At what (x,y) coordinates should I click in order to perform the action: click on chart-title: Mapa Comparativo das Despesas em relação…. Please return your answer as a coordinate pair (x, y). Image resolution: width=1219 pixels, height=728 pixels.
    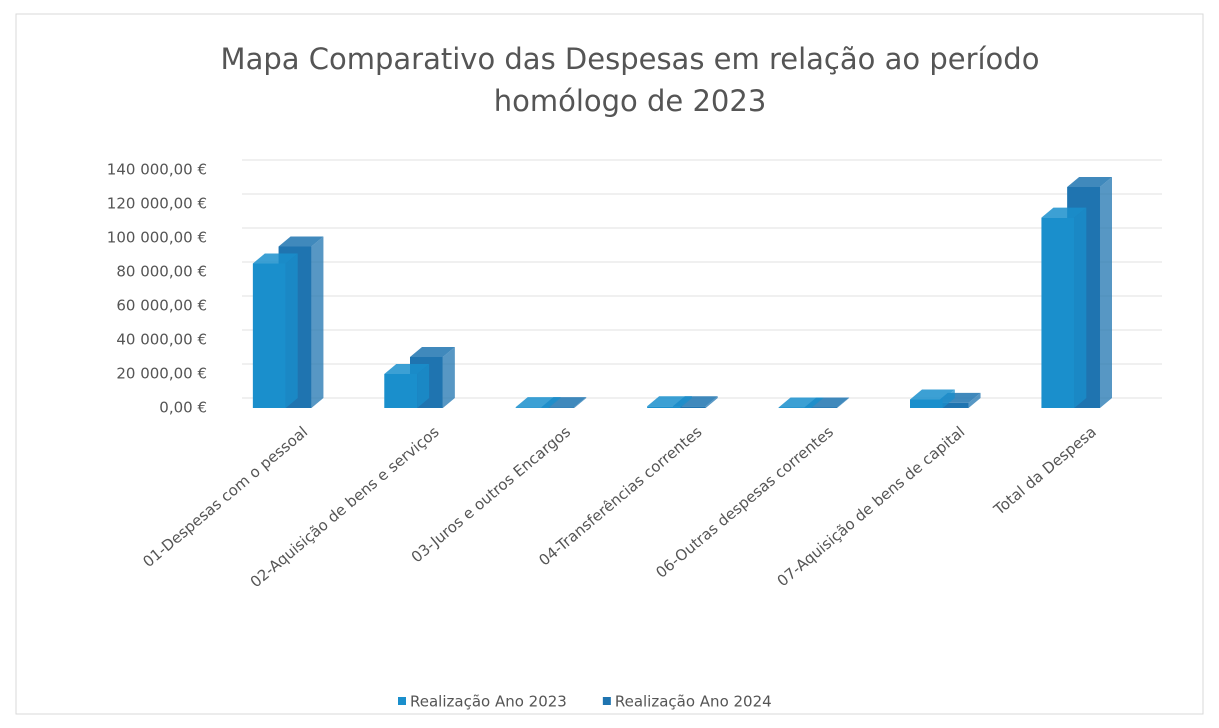
    Looking at the image, I should click on (630, 80).